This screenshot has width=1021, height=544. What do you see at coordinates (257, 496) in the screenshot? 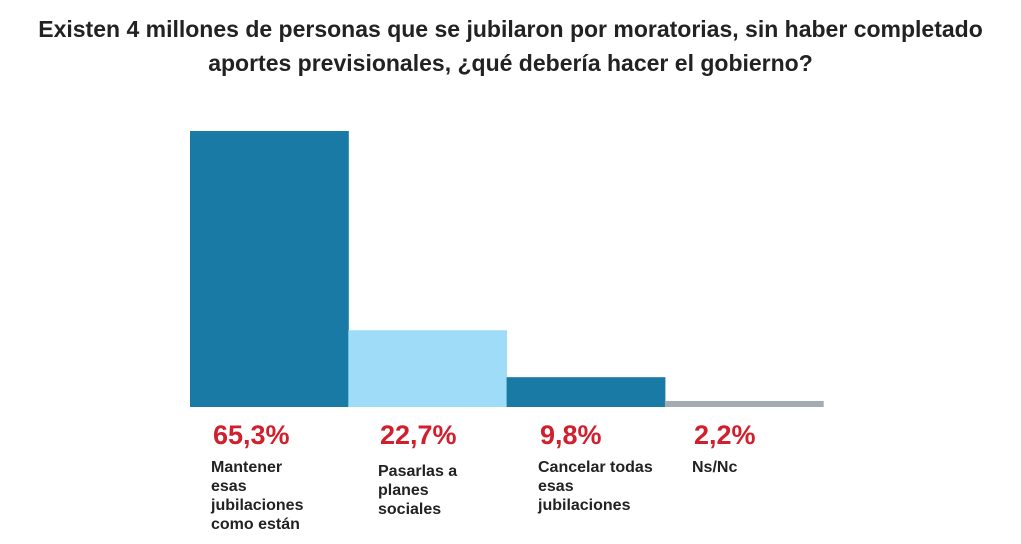
I see `category-label: Mantener esas jubilaciones como están` at bounding box center [257, 496].